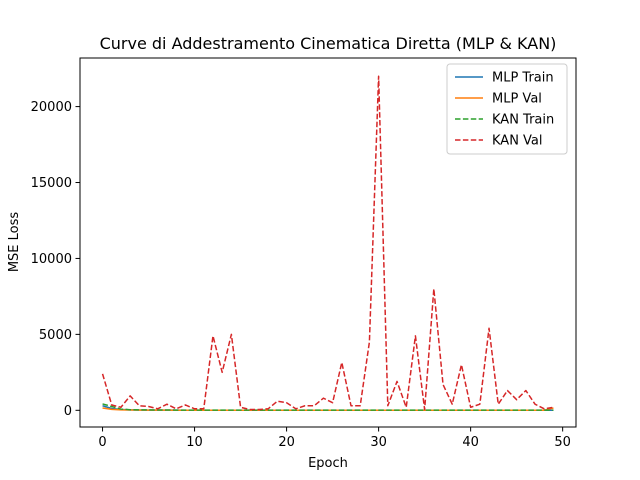 The height and width of the screenshot is (480, 640). What do you see at coordinates (517, 141) in the screenshot?
I see `legend-label-kan-val: KAN Val` at bounding box center [517, 141].